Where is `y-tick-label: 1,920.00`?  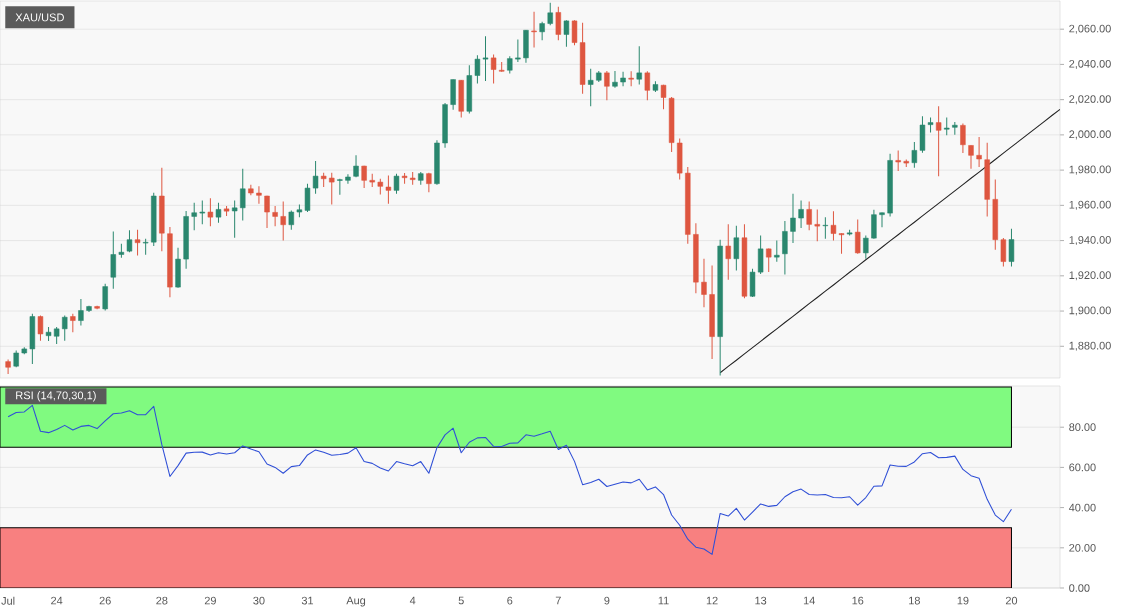 y-tick-label: 1,920.00 is located at coordinates (1090, 276).